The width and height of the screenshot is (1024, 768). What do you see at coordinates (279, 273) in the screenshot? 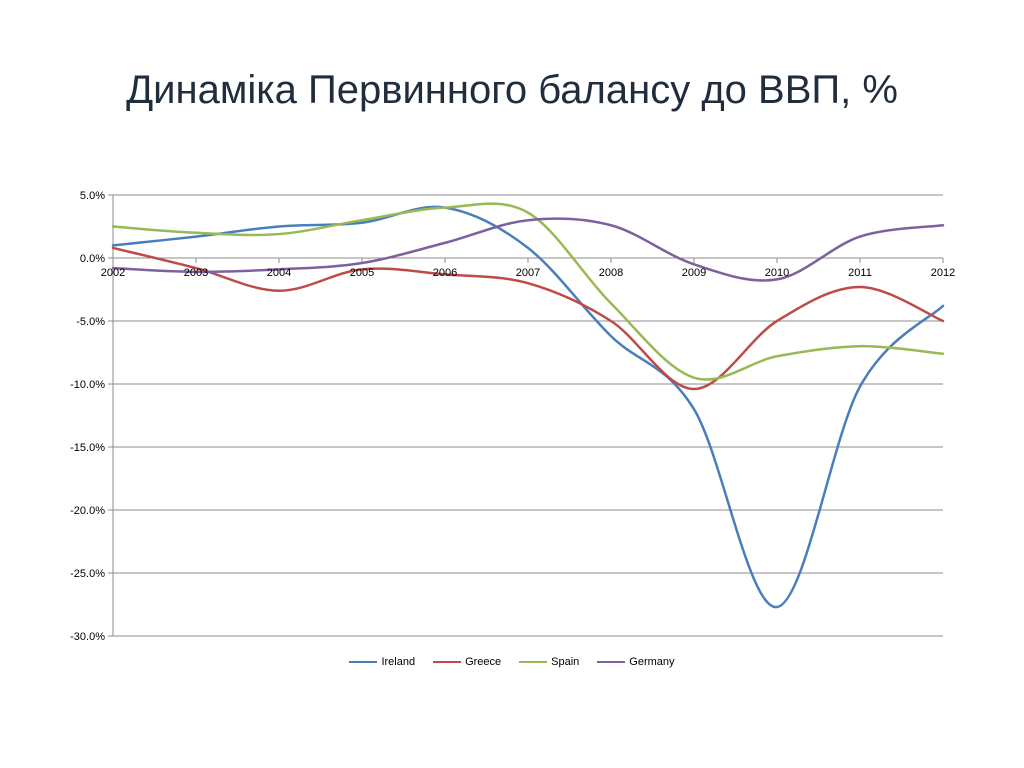
I see `x-tick-label: 2004` at bounding box center [279, 273].